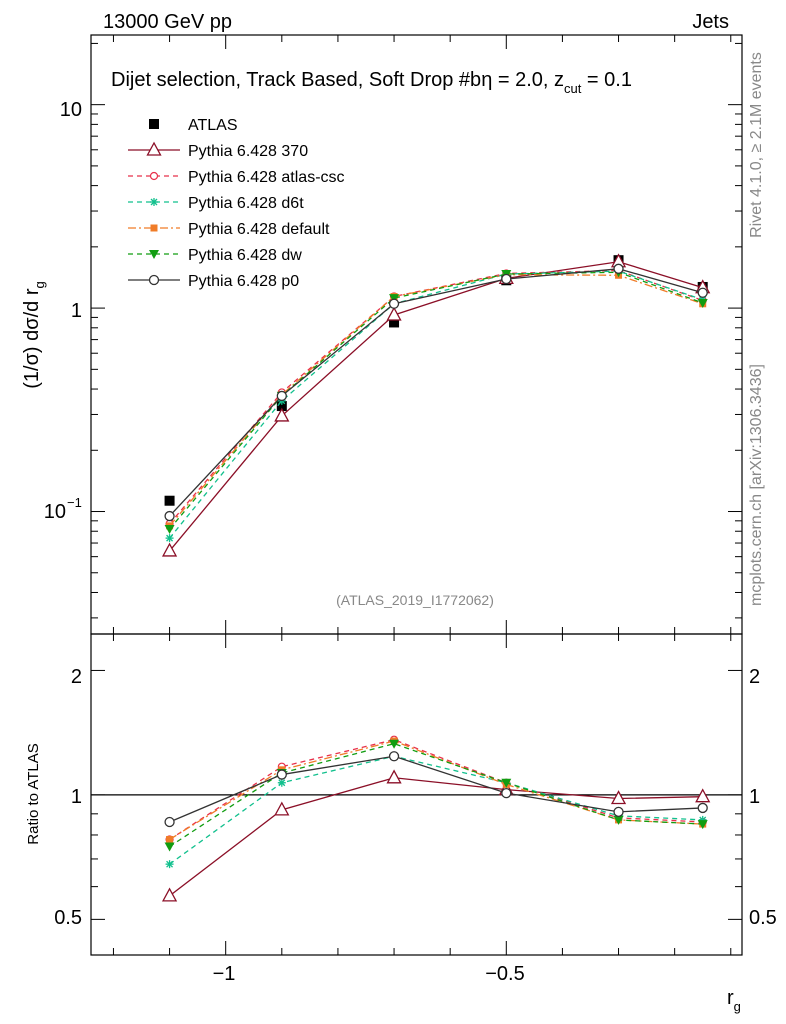 The width and height of the screenshot is (786, 1024). What do you see at coordinates (730, 998) in the screenshot?
I see `x-axis-label-text: r` at bounding box center [730, 998].